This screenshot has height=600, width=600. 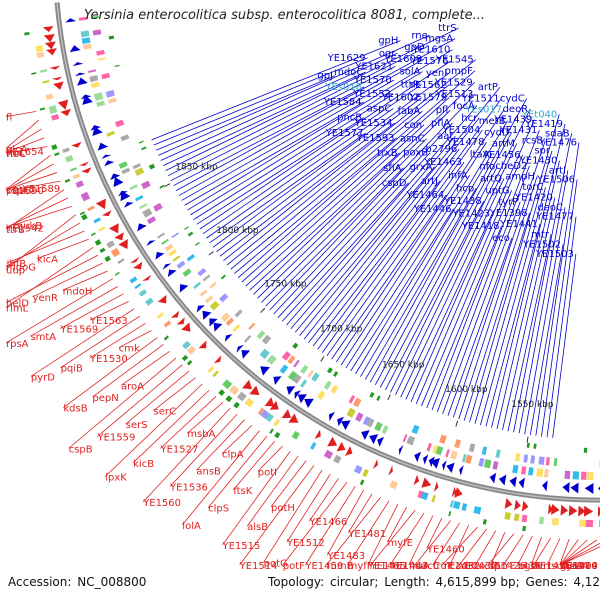 What do you see at coordinates (413, 125) in the screenshot?
I see `gene-label-forward: con` at bounding box center [413, 125].